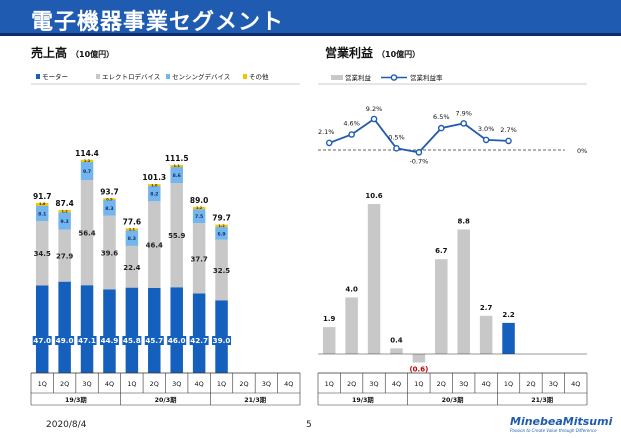 This screenshot has width=621, height=438. I want to click on bar-label-motor: 47.0, so click(42, 340).